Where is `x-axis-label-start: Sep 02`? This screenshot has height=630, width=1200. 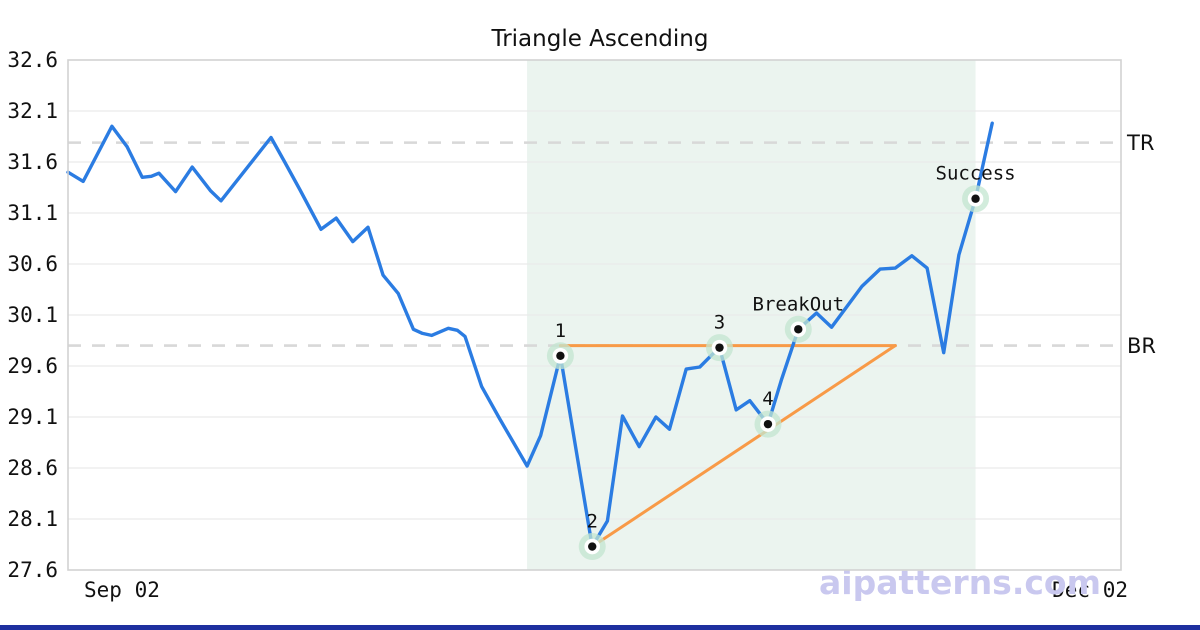 x-axis-label-start: Sep 02 is located at coordinates (122, 590).